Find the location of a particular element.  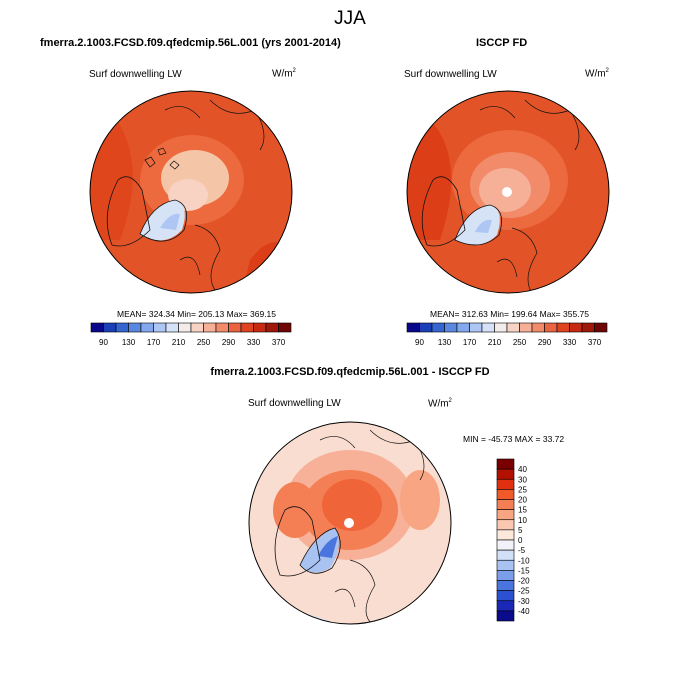

coastline-icon is located at coordinates (128, 211).